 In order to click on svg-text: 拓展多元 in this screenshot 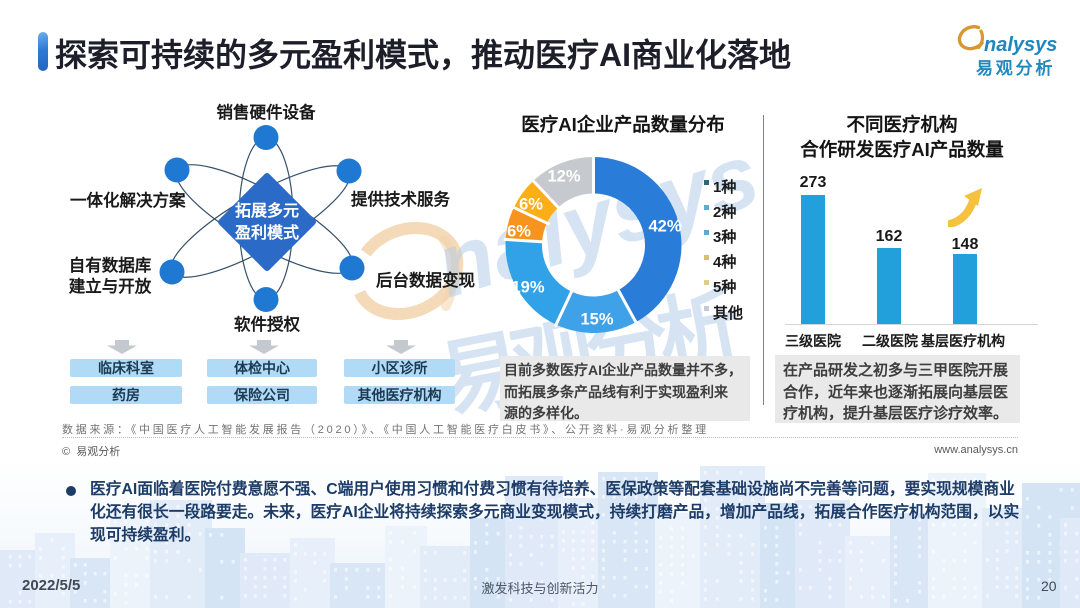, I will do `click(267, 210)`.